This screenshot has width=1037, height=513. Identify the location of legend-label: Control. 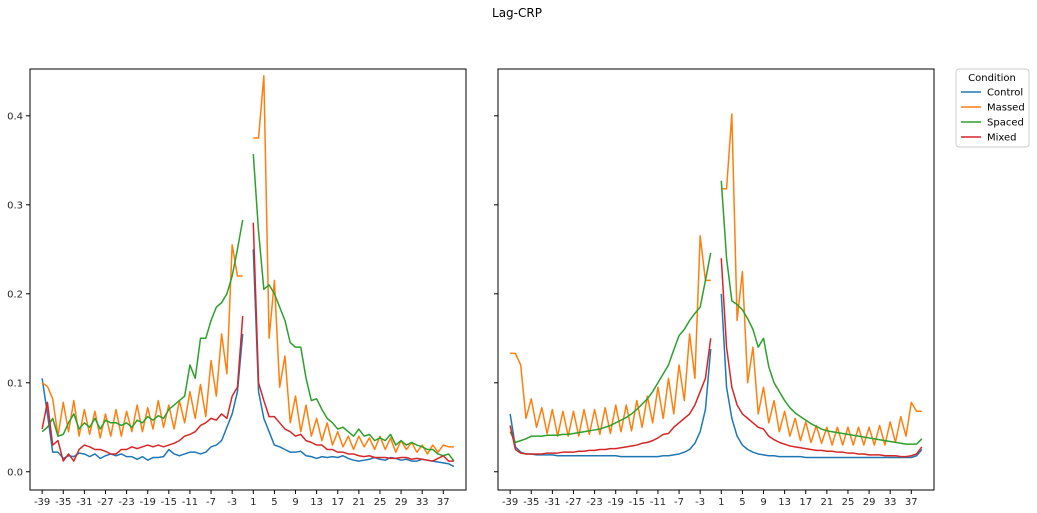
(1005, 93).